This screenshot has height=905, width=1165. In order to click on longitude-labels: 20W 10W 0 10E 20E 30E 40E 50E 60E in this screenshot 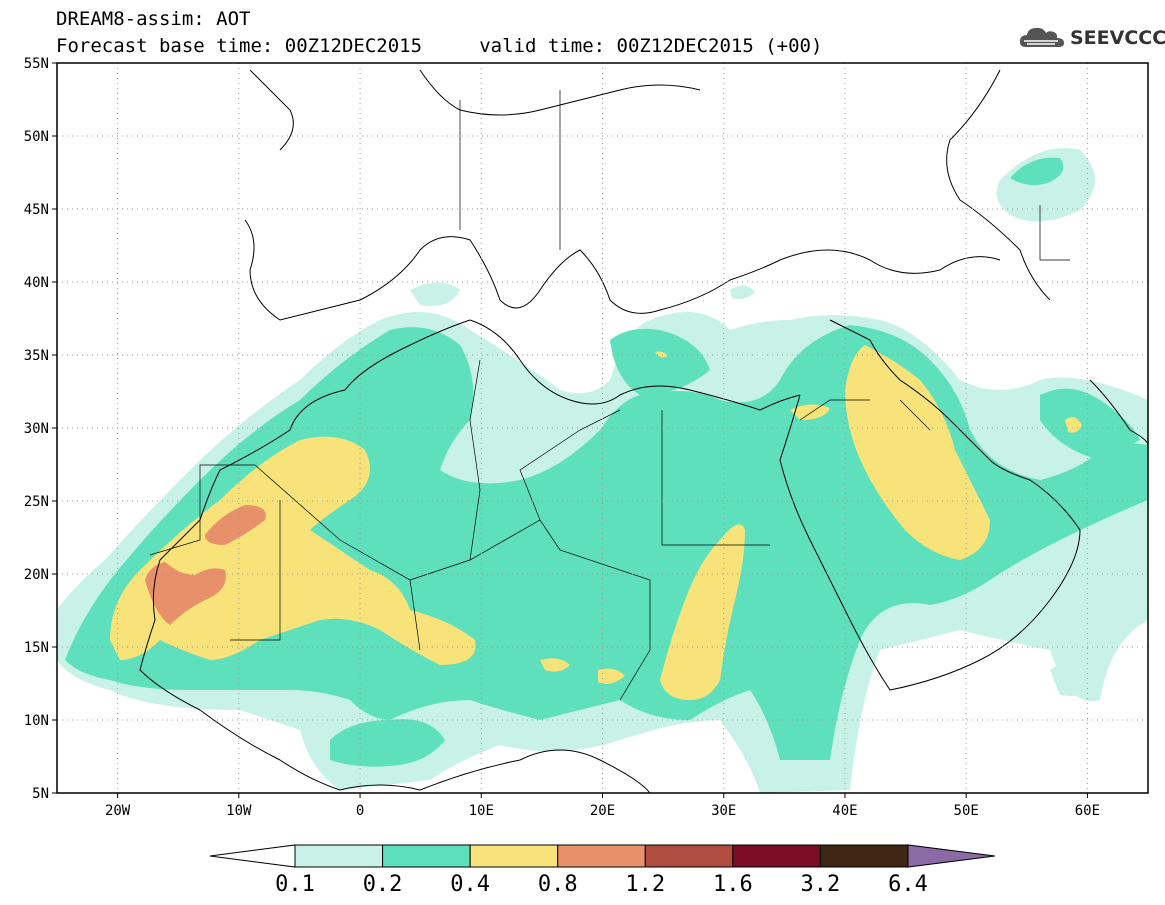, I will do `click(602, 806)`.